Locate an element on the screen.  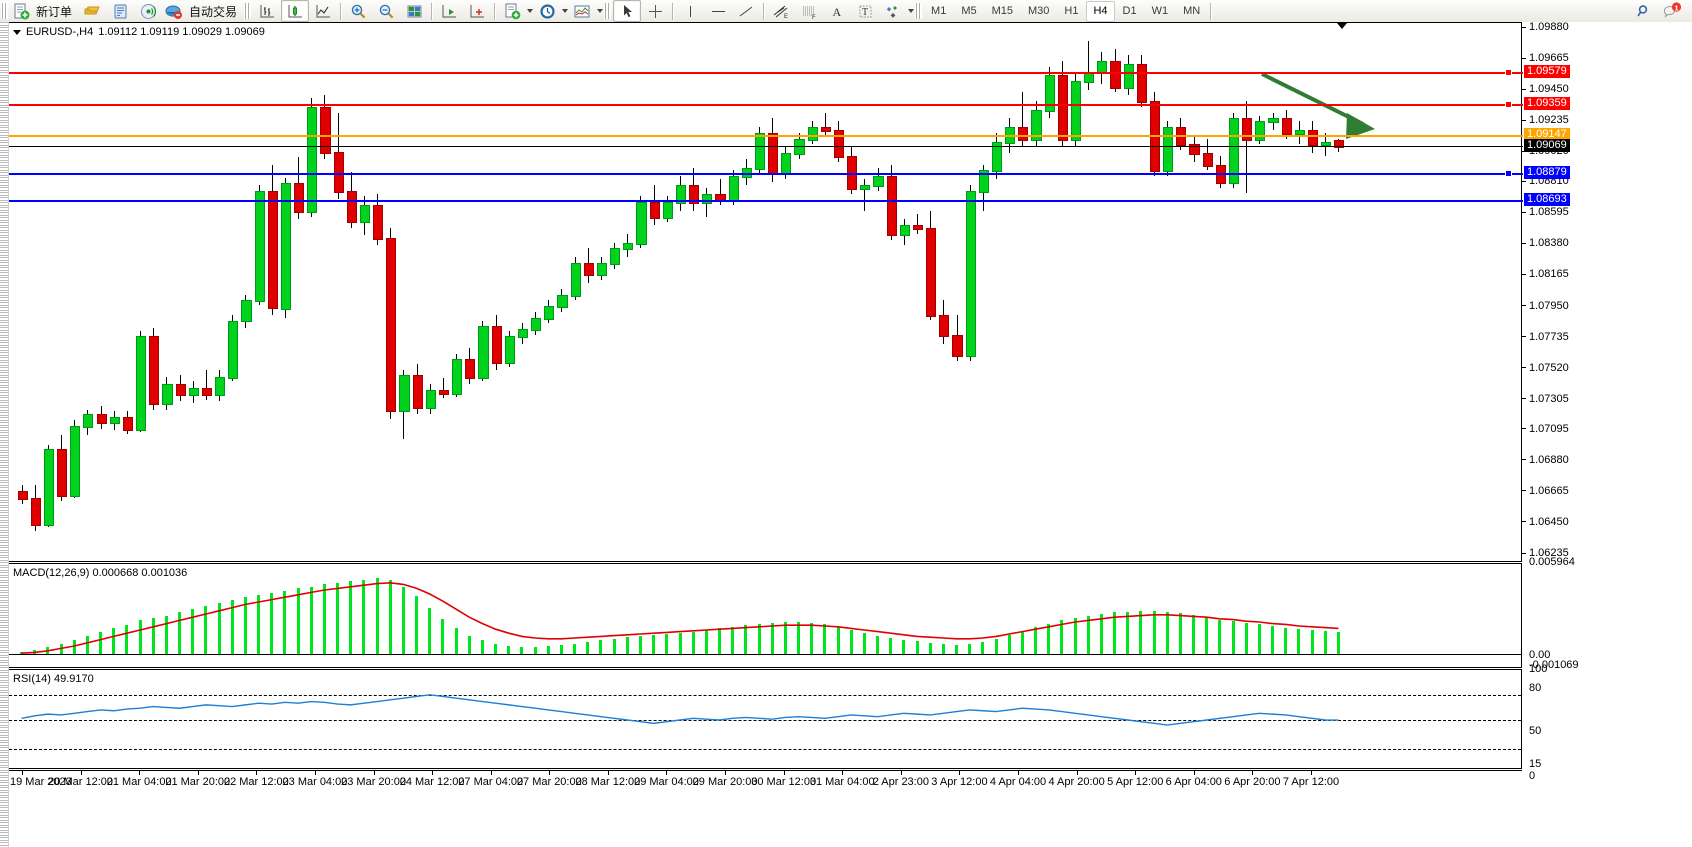
crosshair-button is located at coordinates (655, 11).